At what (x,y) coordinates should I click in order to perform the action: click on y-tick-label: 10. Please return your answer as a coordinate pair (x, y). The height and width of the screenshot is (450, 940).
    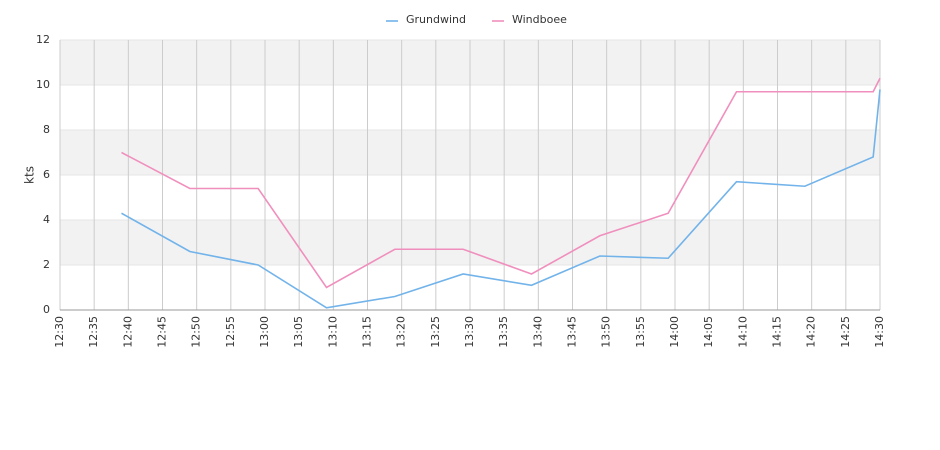
    Looking at the image, I should click on (43, 84).